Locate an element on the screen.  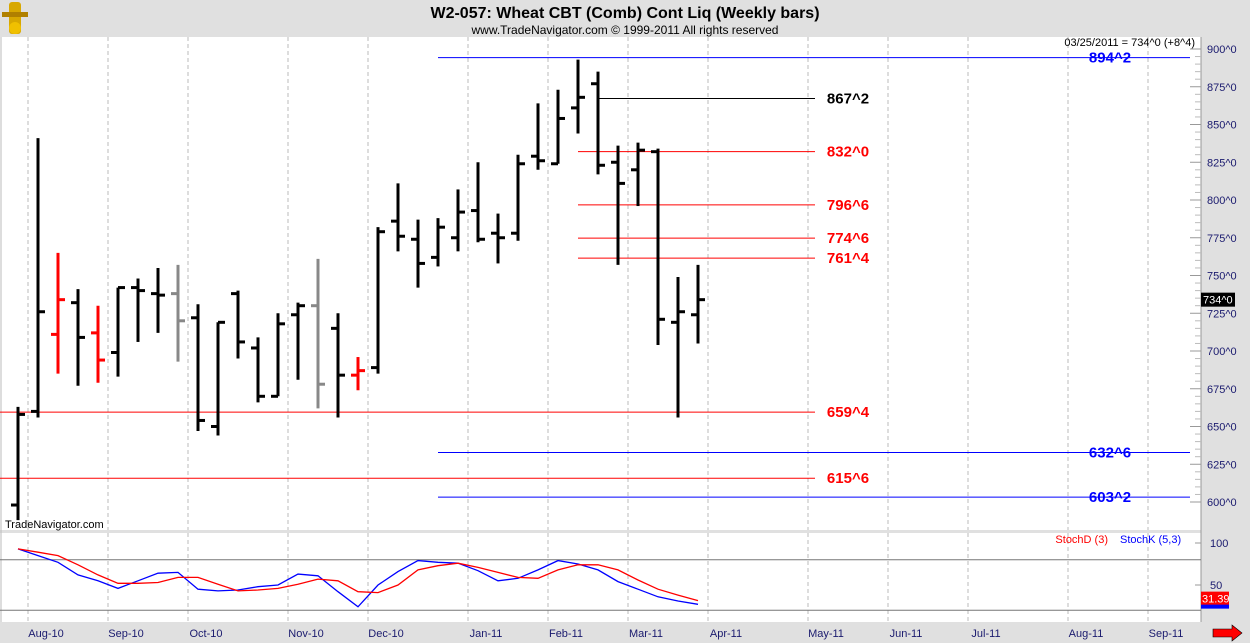
x-tick-label: Sep-11 is located at coordinates (1166, 634).